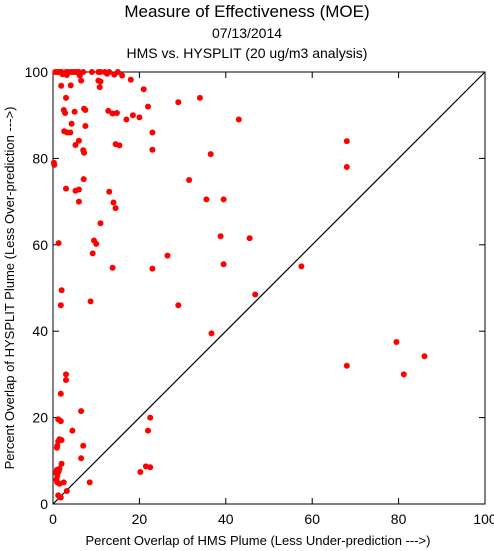 The image size is (494, 551). What do you see at coordinates (399, 519) in the screenshot?
I see `x-tick-label: 80` at bounding box center [399, 519].